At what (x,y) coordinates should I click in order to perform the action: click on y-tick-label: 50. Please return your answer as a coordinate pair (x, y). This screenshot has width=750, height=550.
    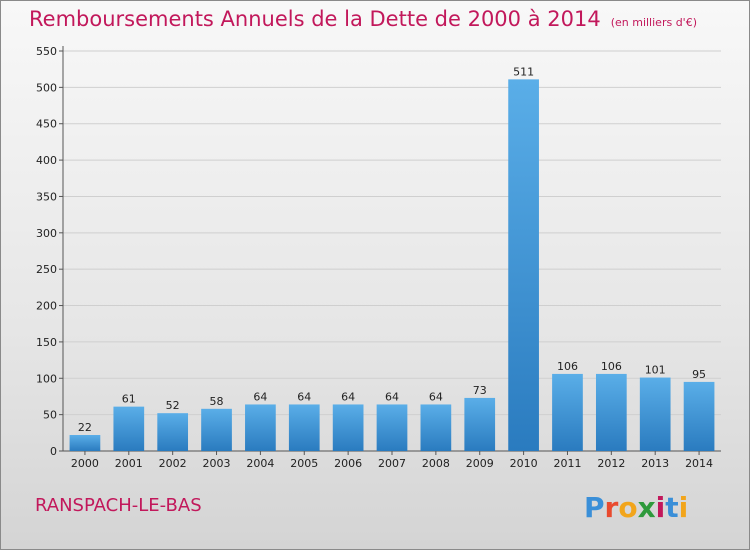
    Looking at the image, I should click on (50, 415).